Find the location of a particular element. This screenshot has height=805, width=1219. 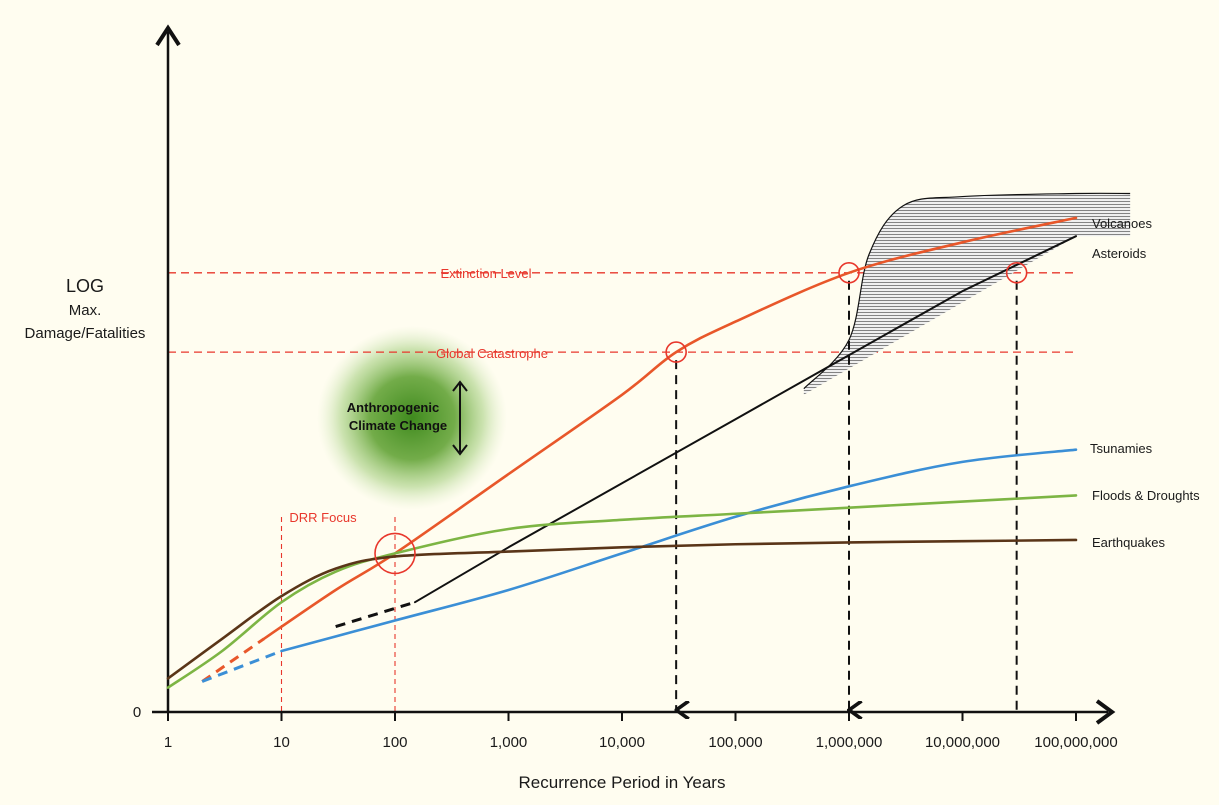

climate-label-line-2: Climate Change is located at coordinates (398, 425).